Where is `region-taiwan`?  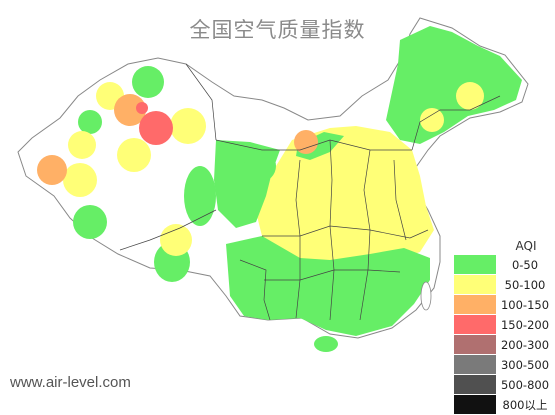
region-taiwan is located at coordinates (426, 296).